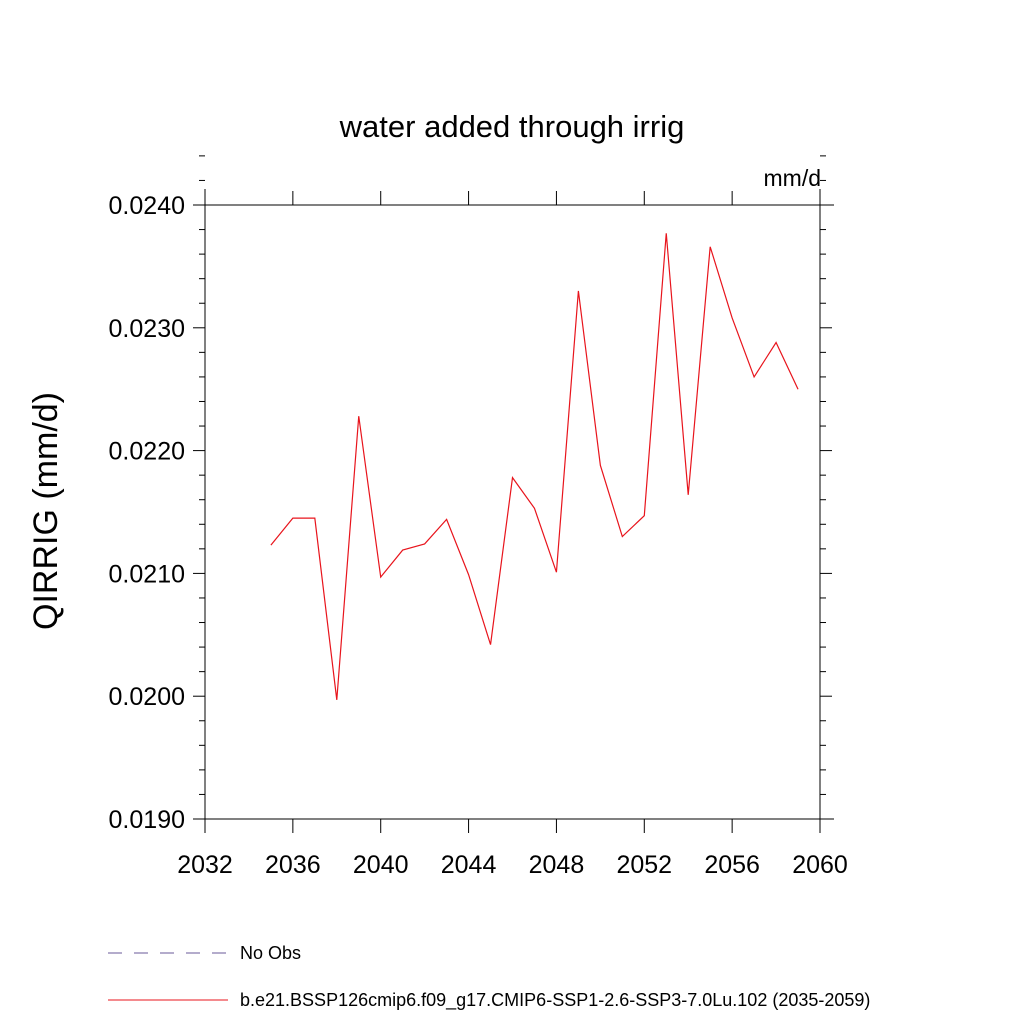  I want to click on x-tick-label: 2056, so click(732, 865).